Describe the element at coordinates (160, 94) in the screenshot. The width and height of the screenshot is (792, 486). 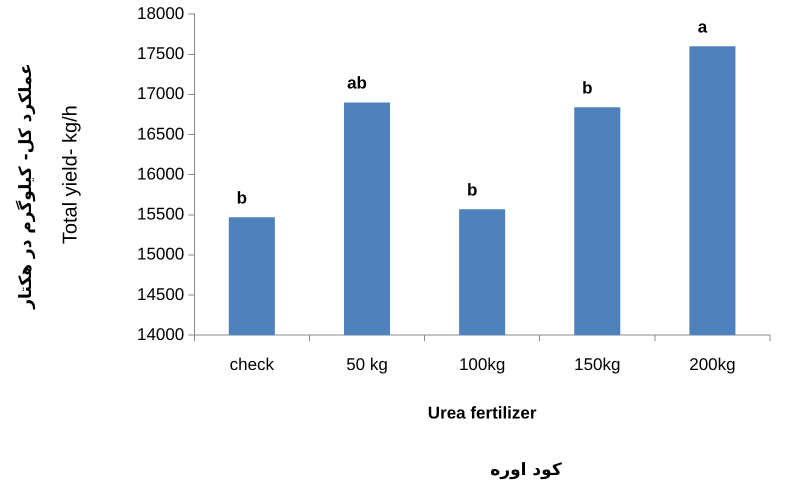
I see `y-tick-label: 17000` at that location.